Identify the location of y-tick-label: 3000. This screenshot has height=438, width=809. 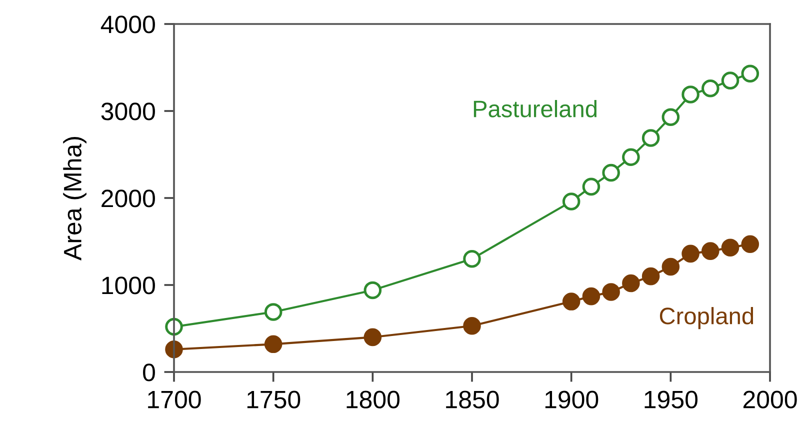
(128, 111).